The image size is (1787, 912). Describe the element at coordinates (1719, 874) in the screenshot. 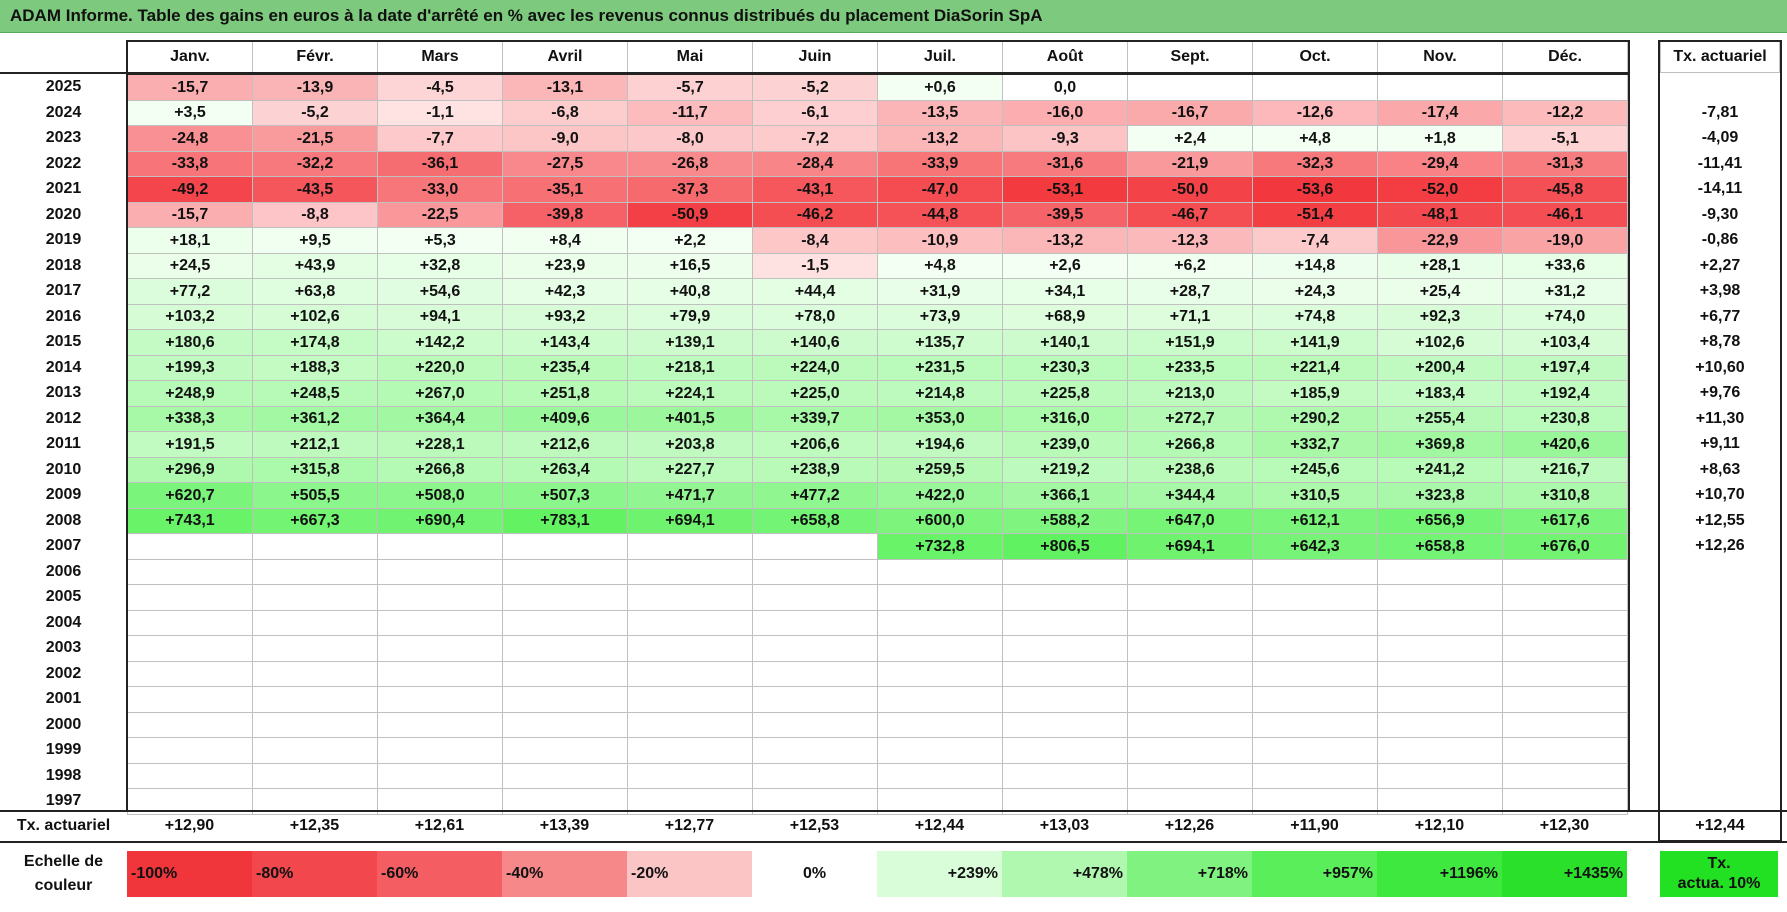

I see `annual-scale-swatch: Tx. actua. 10%` at that location.